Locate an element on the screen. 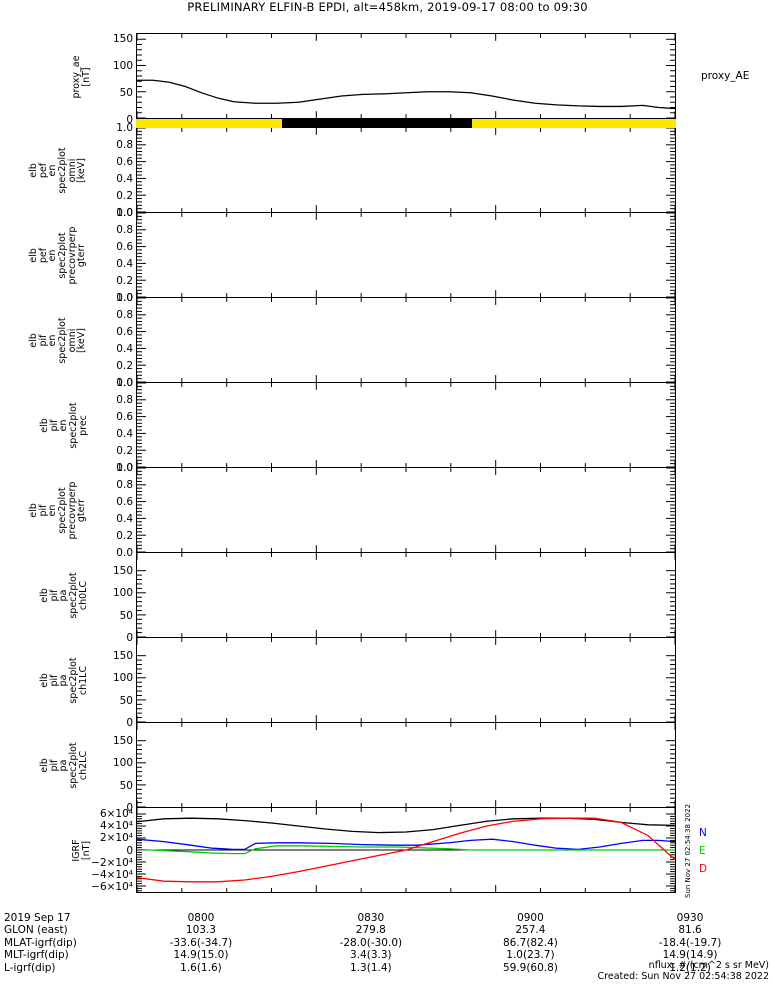 This screenshot has height=1000, width=775. right-label-proxy-ae: proxy_AE is located at coordinates (725, 76).